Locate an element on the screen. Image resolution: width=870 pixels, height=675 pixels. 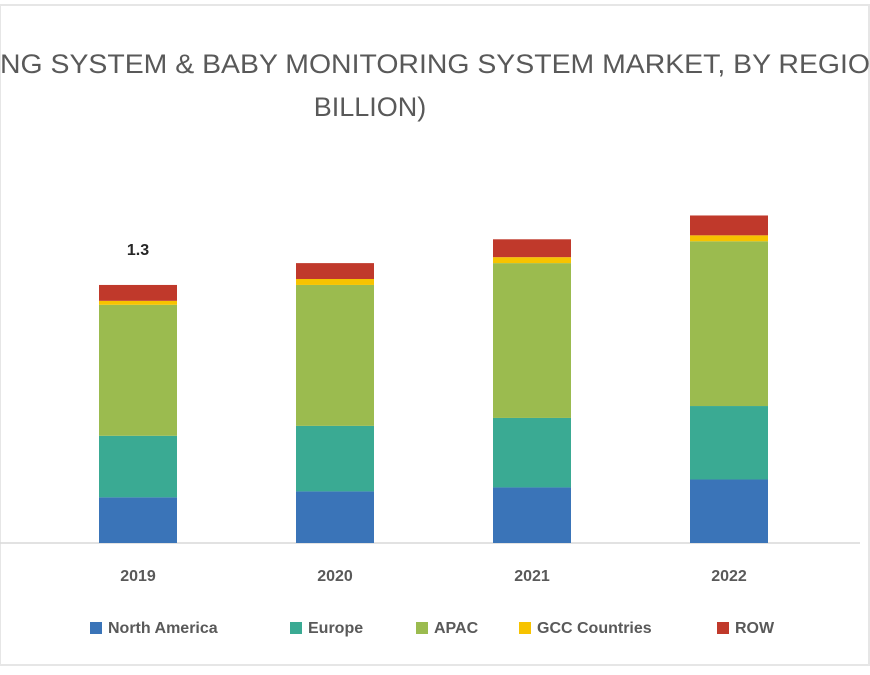
legend-label: Europe is located at coordinates (335, 628).